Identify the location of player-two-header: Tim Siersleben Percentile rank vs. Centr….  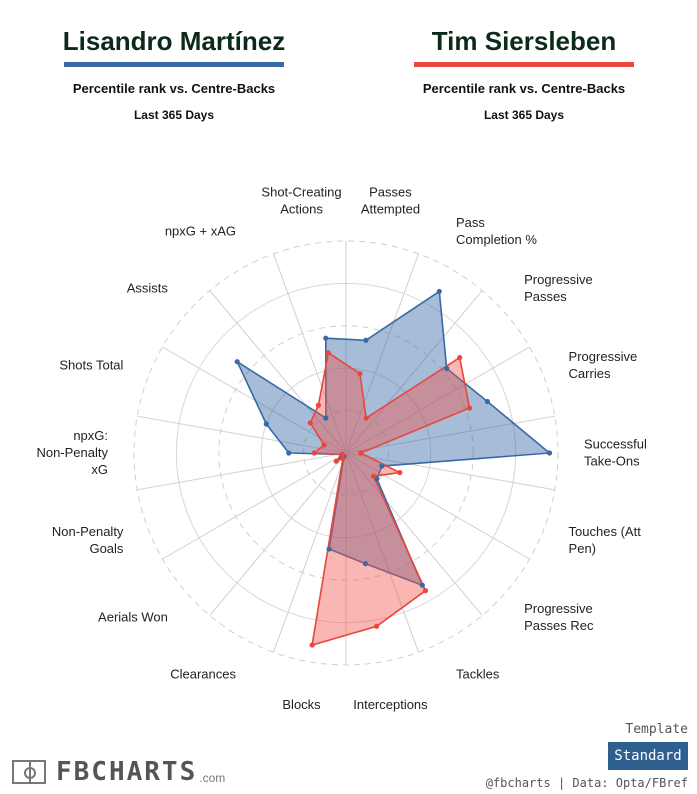
(524, 72).